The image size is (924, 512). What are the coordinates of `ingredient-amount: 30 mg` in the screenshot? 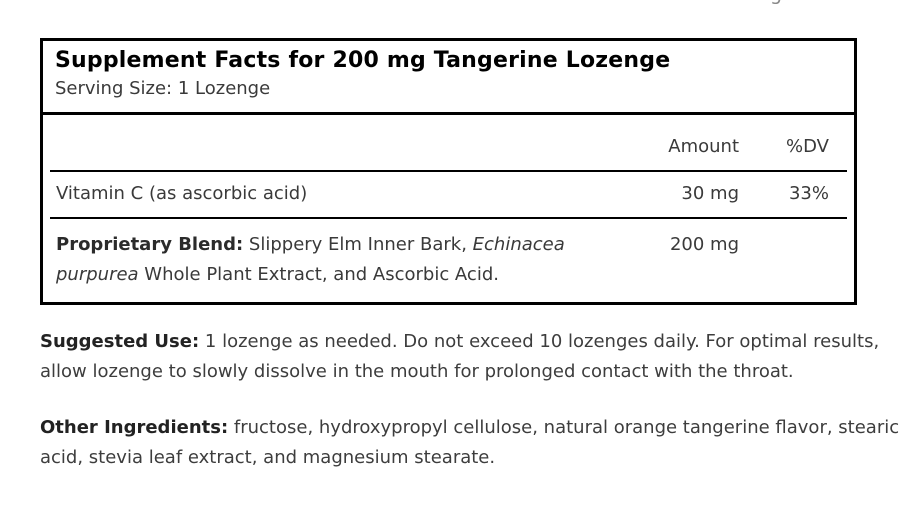 It's located at (710, 193).